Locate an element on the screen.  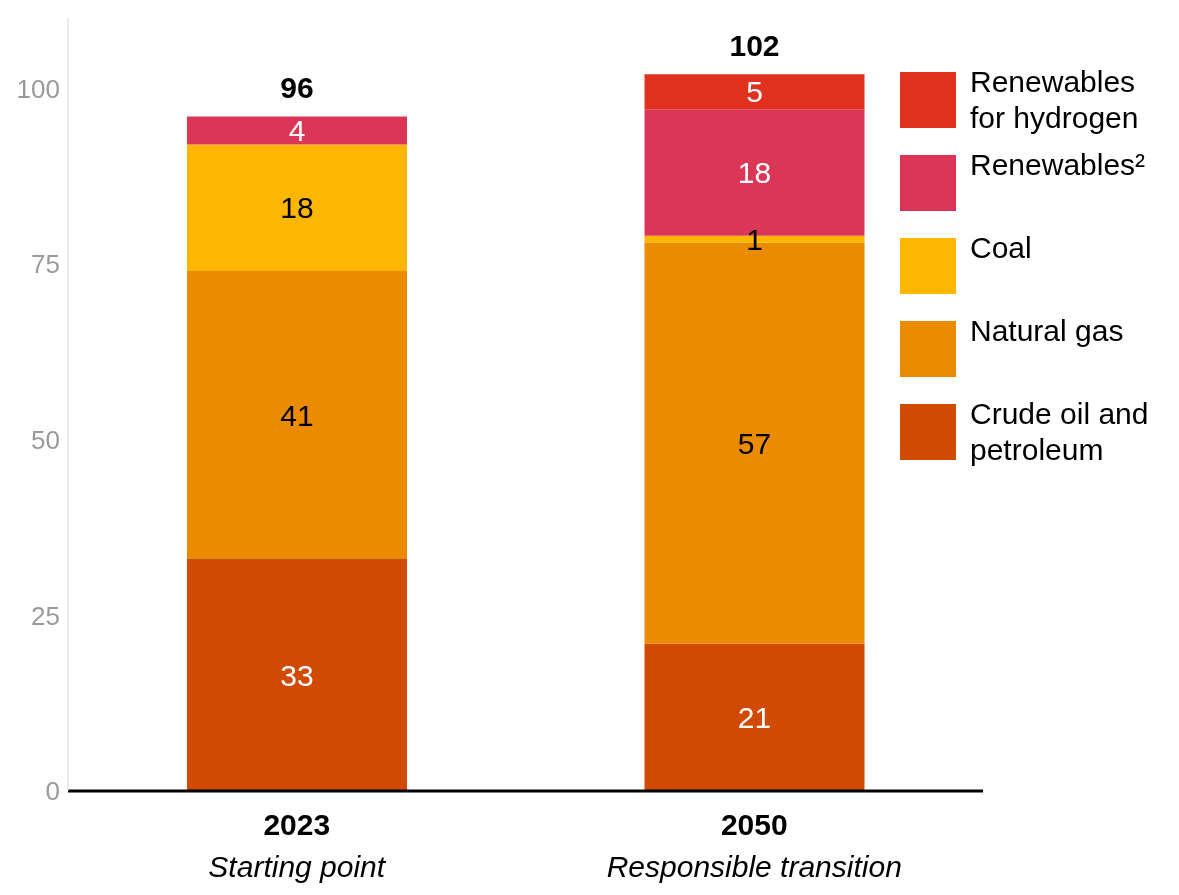
data-label: 57 is located at coordinates (754, 443).